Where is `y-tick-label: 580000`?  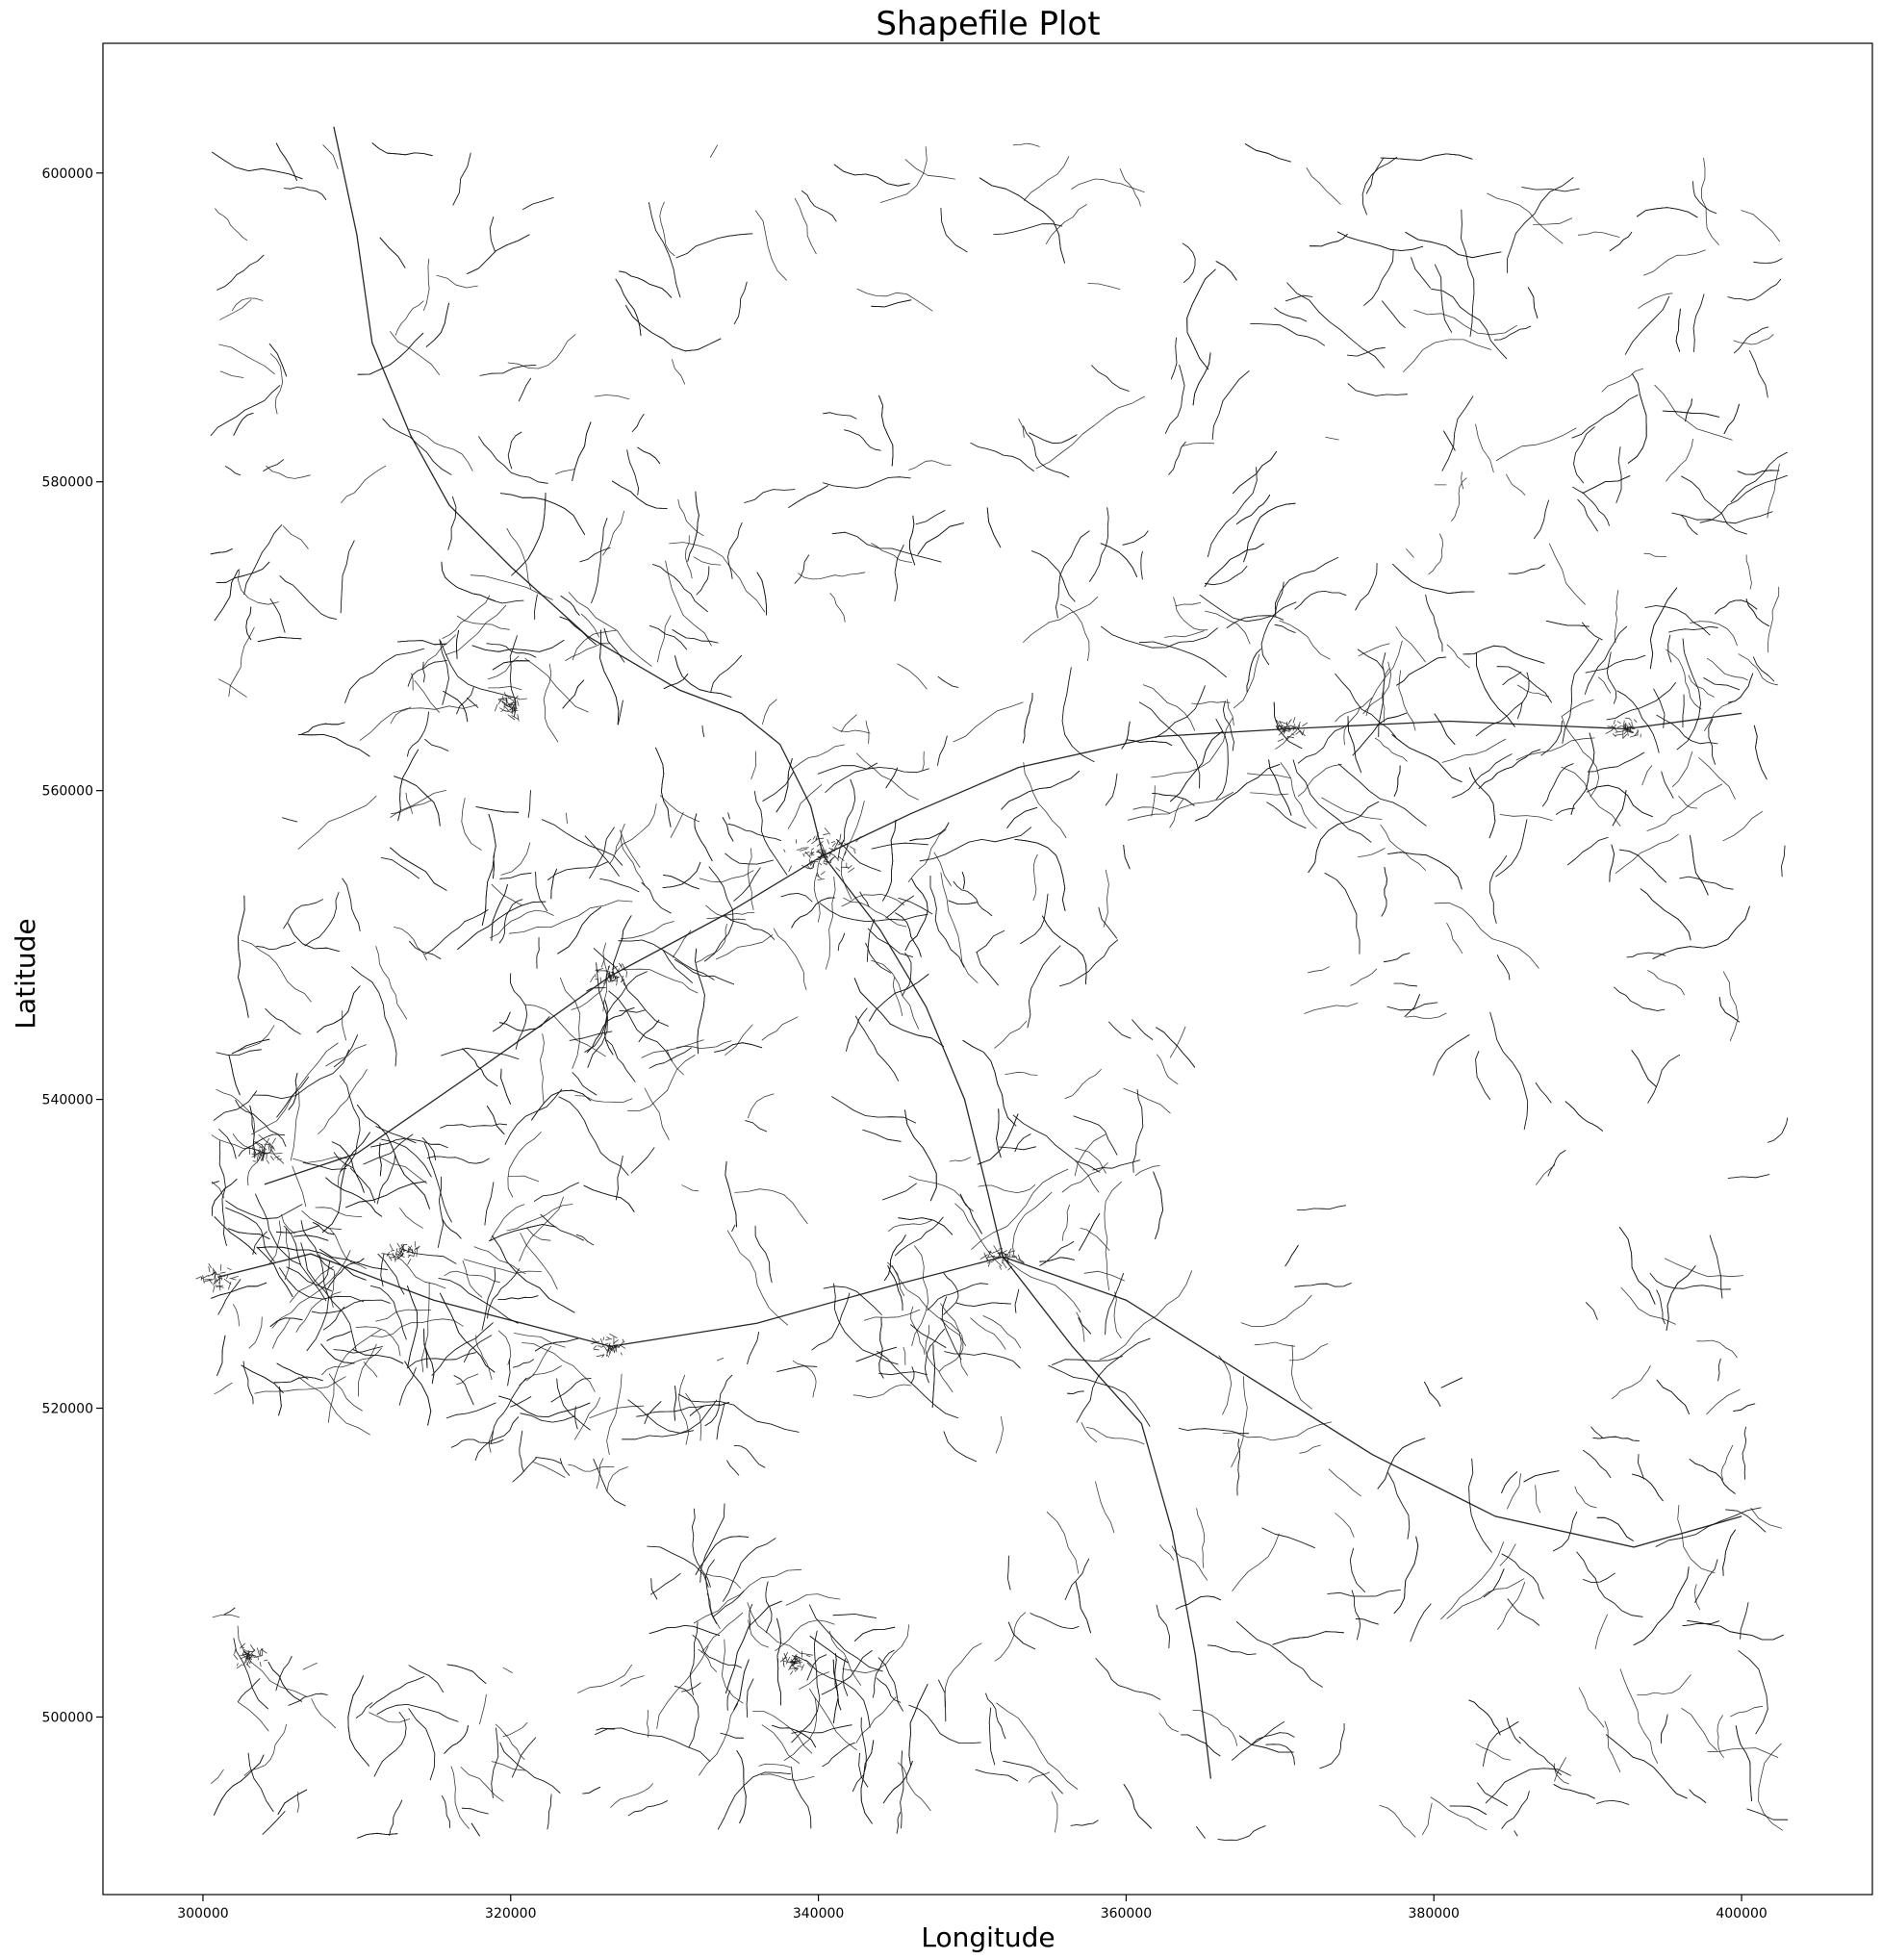
y-tick-label: 580000 is located at coordinates (67, 483).